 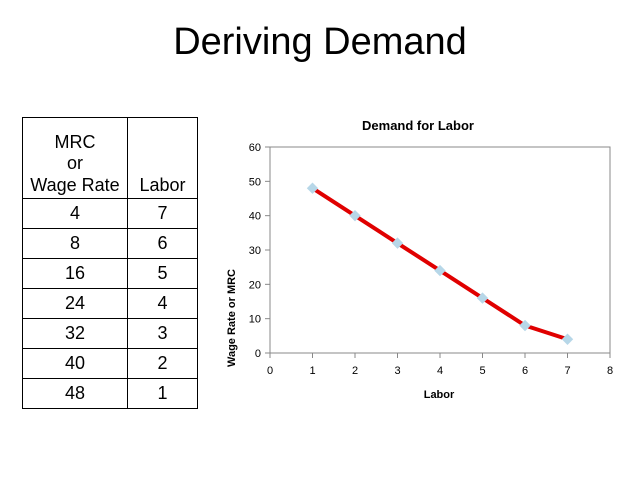 What do you see at coordinates (162, 213) in the screenshot?
I see `cell-labor: 7` at bounding box center [162, 213].